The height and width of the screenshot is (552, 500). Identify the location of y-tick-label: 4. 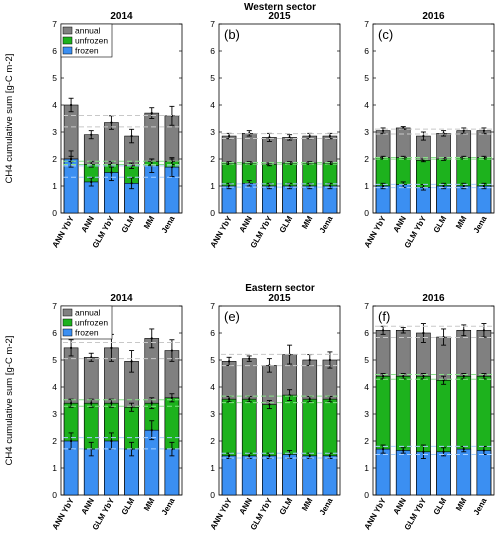
(212, 105).